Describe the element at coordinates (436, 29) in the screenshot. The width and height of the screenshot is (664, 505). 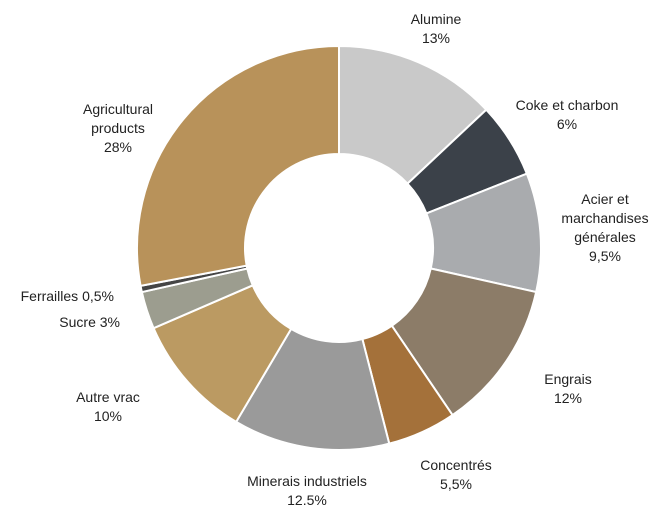
I see `segment-label: Alumine 13%` at that location.